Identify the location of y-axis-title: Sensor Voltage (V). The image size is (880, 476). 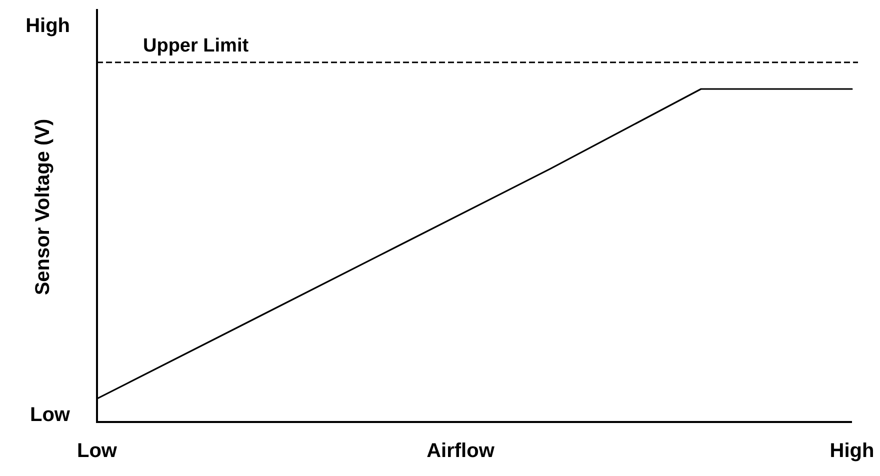
(43, 207).